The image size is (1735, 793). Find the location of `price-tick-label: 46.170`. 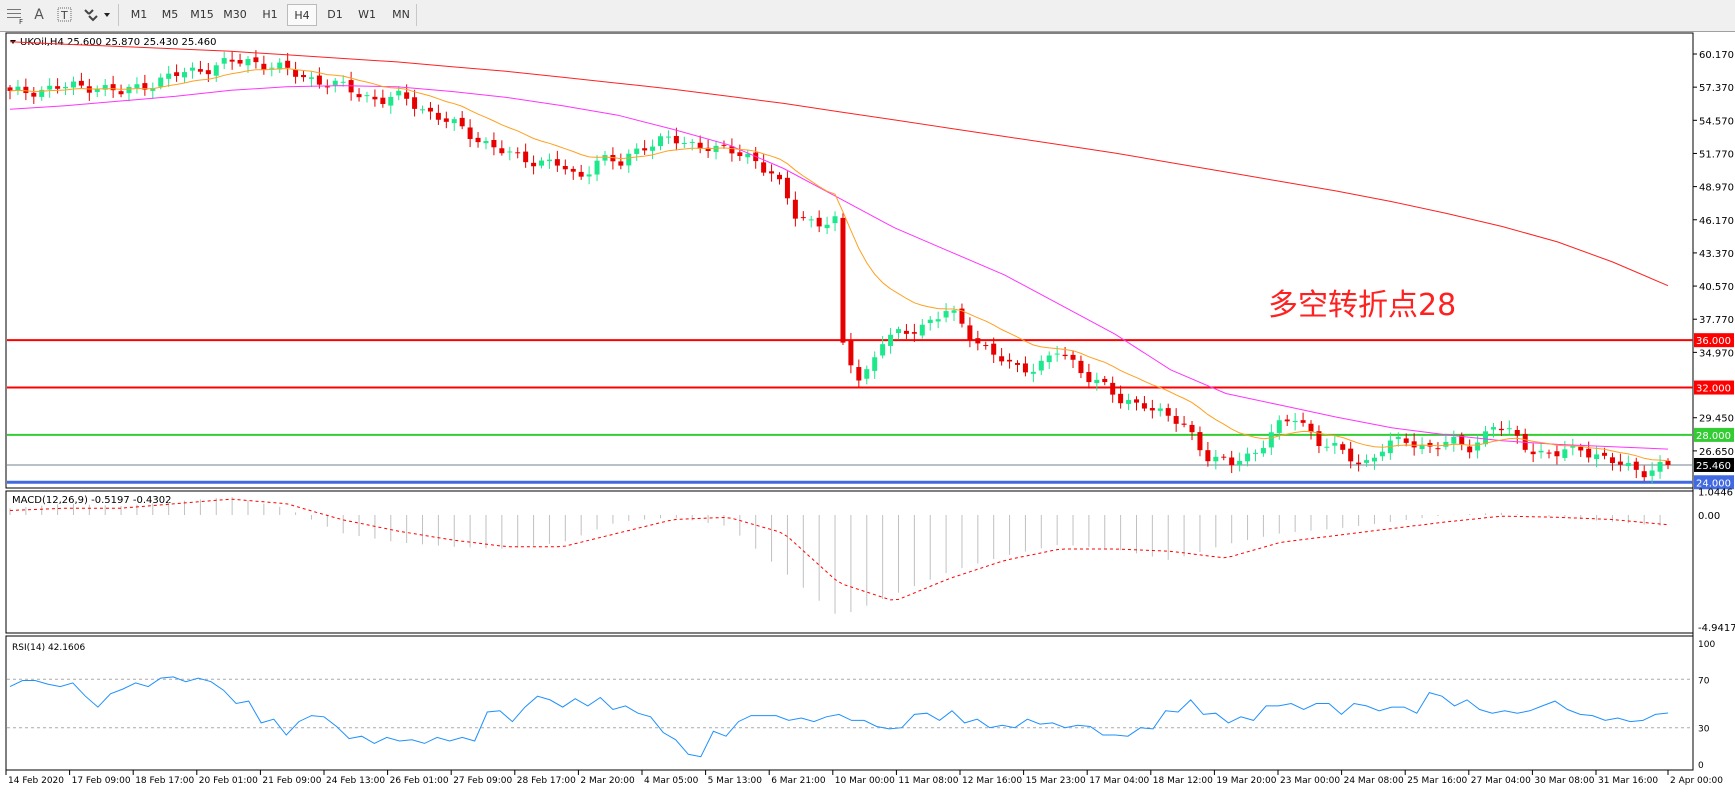

price-tick-label: 46.170 is located at coordinates (1716, 221).